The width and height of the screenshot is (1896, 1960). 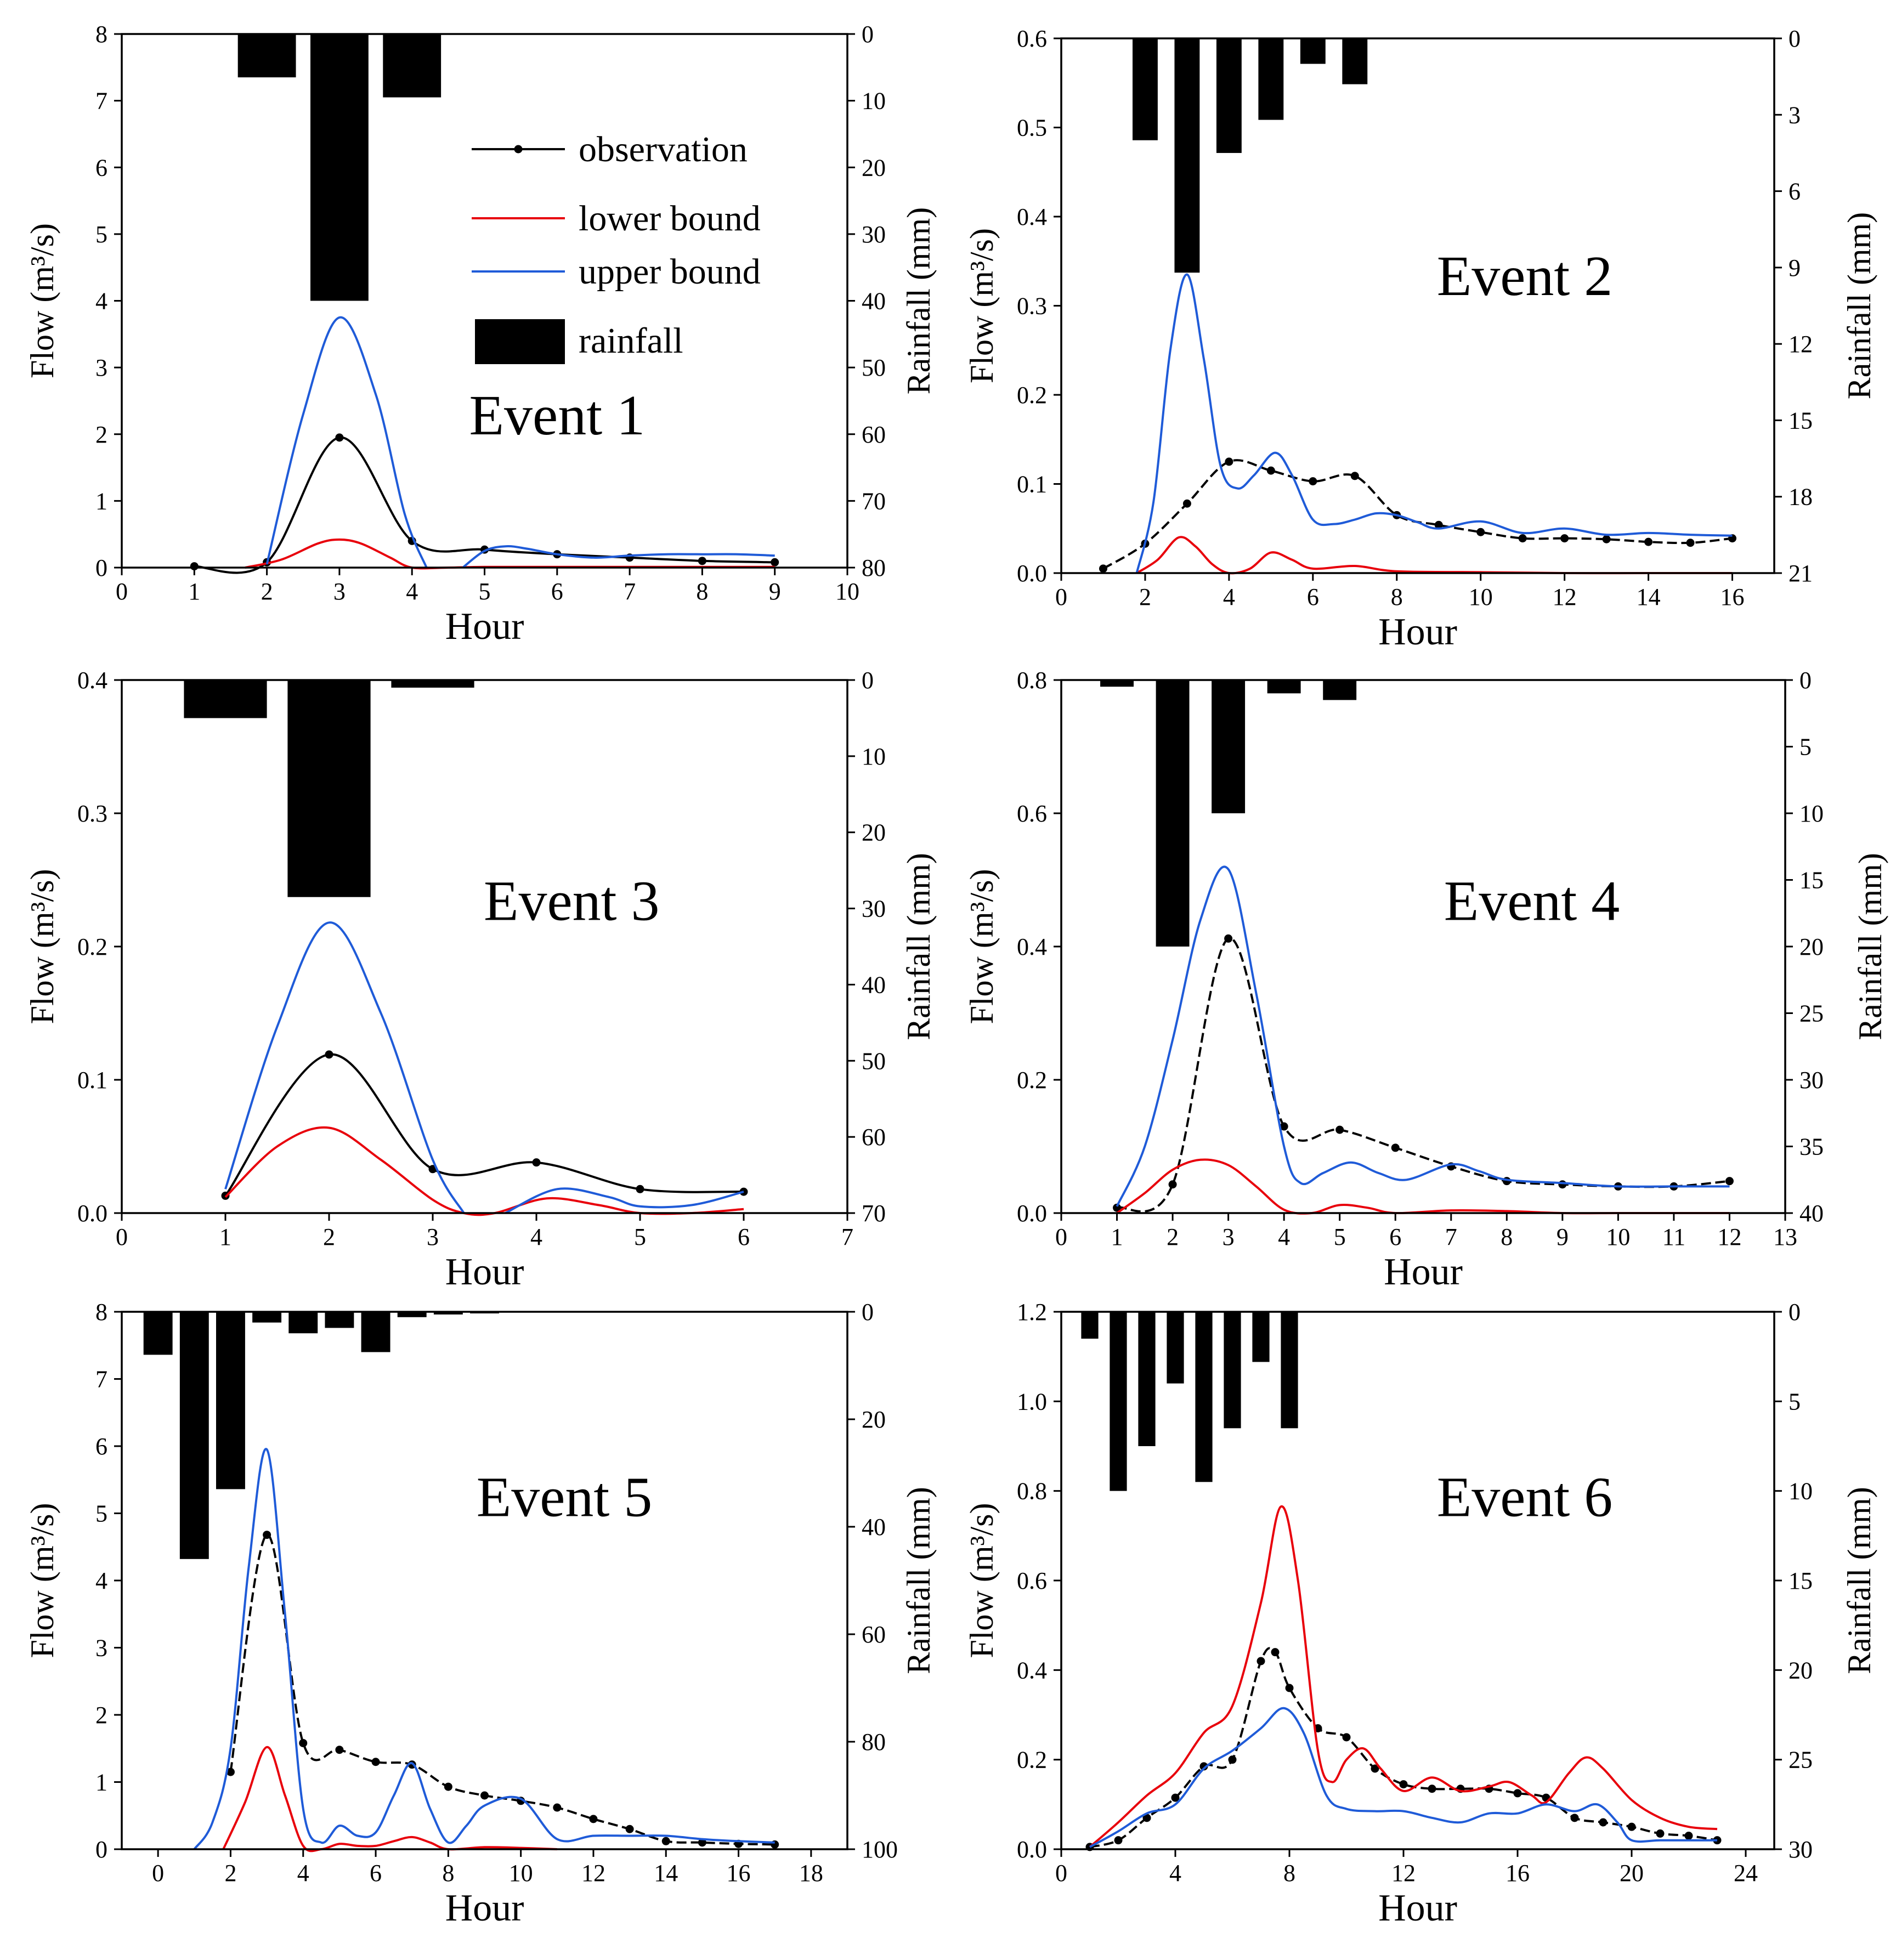 What do you see at coordinates (1032, 1580) in the screenshot?
I see `y-tick-label: 0.6` at bounding box center [1032, 1580].